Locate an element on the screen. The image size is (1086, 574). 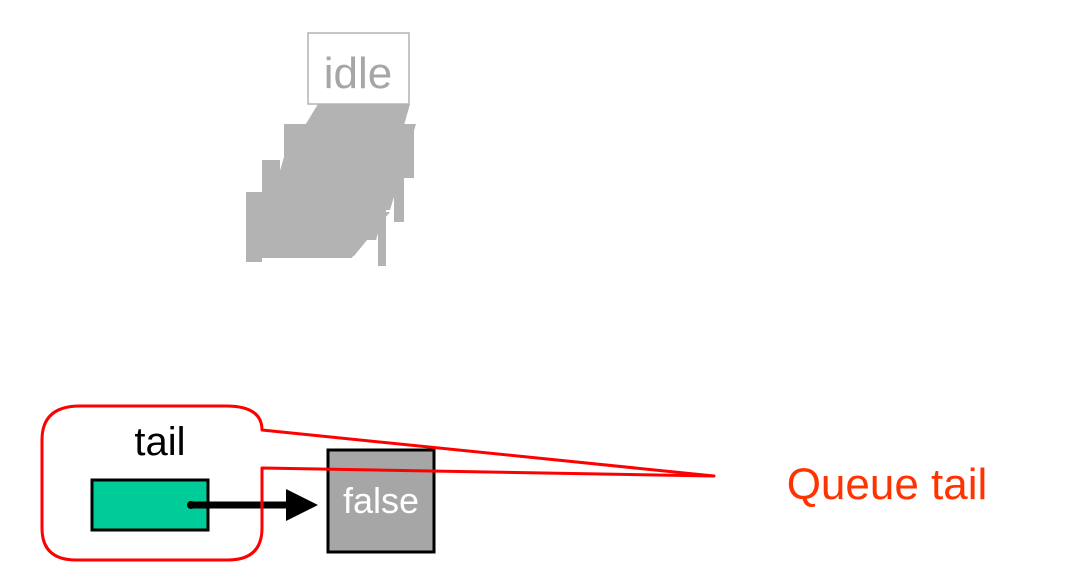
tail-pointer: tail is located at coordinates (204, 476).